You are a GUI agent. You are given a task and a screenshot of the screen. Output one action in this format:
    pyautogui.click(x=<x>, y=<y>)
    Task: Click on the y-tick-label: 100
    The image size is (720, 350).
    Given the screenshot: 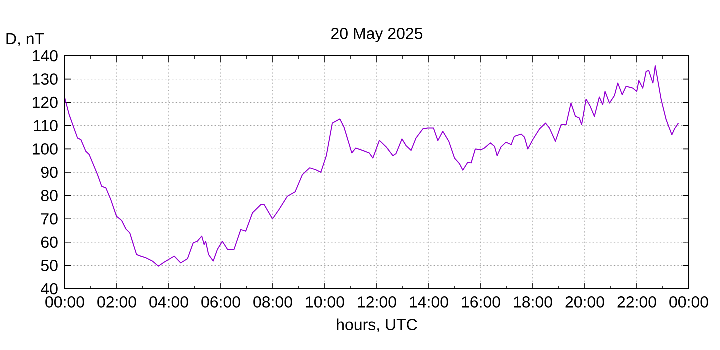 What is the action you would take?
    pyautogui.click(x=45, y=149)
    